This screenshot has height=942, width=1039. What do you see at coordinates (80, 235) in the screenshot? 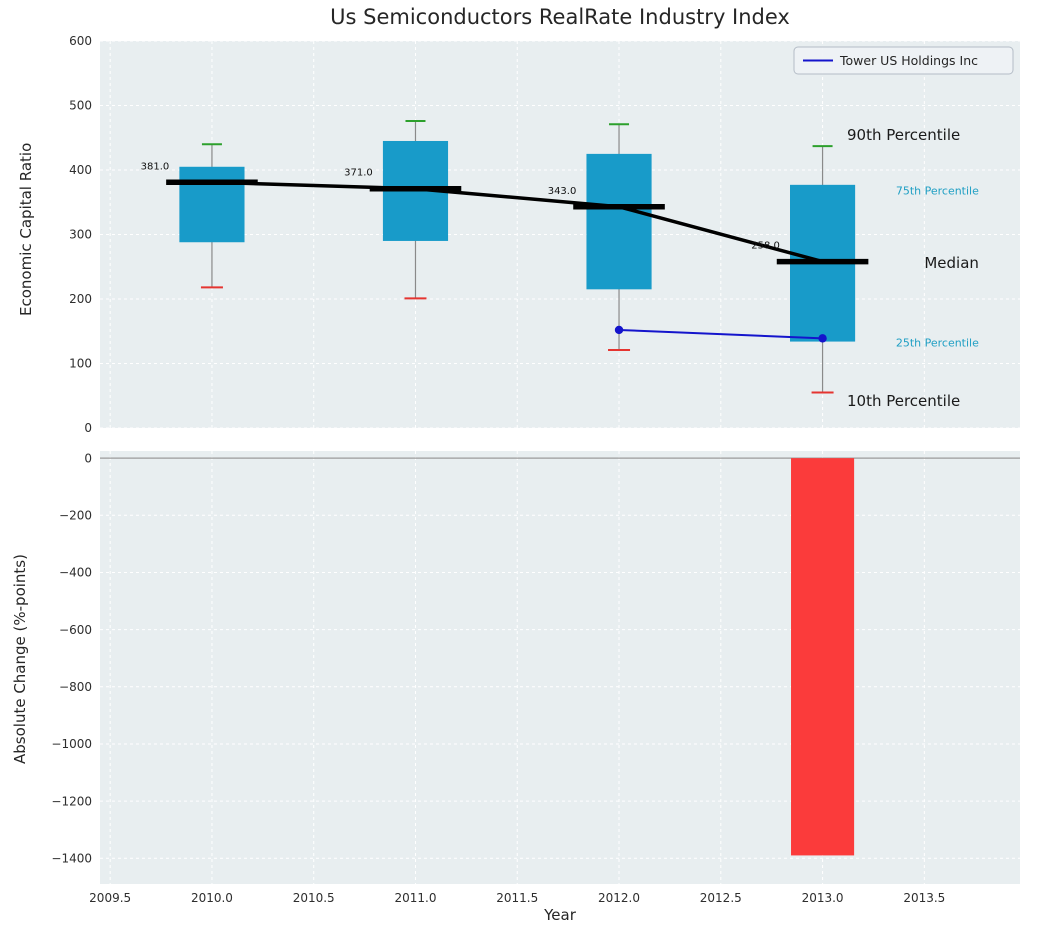
I see `top-y-tick-label: 300` at bounding box center [80, 235].